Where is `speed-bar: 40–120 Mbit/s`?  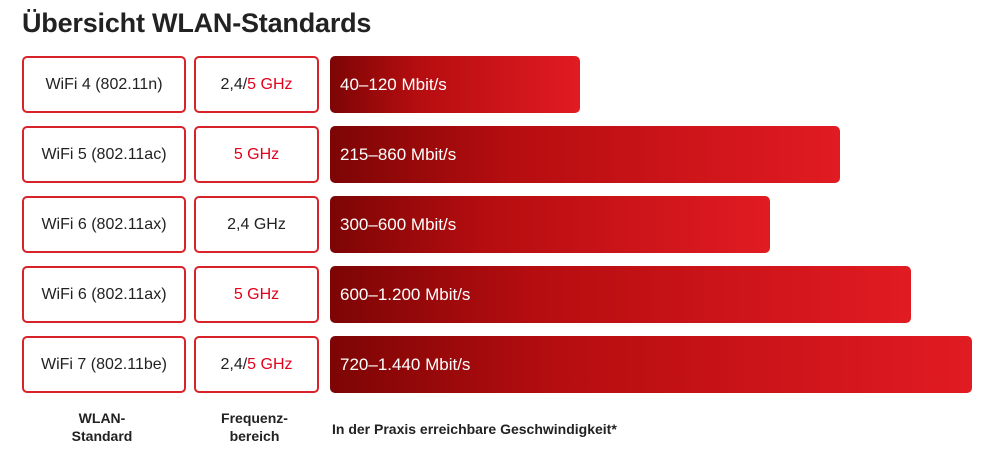
speed-bar: 40–120 Mbit/s is located at coordinates (455, 84).